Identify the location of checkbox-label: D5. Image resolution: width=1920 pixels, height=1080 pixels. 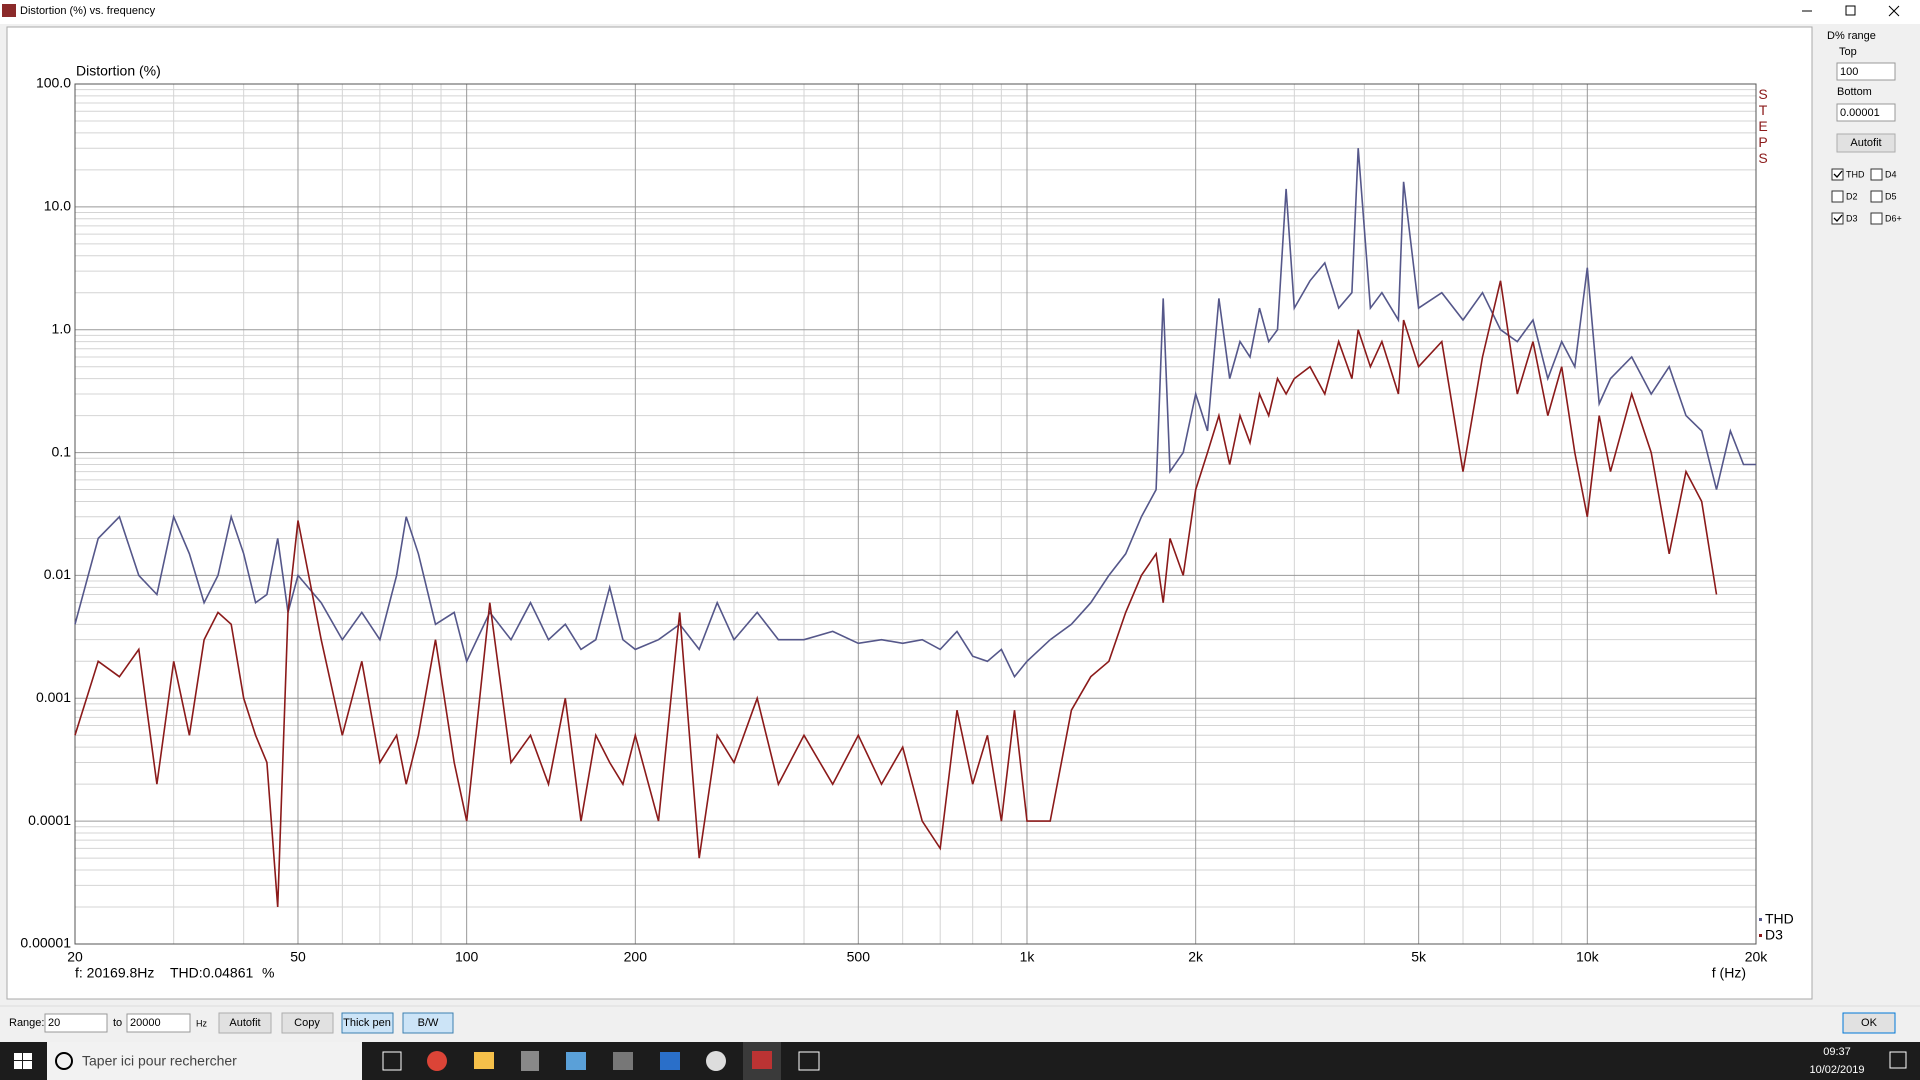
(1891, 196).